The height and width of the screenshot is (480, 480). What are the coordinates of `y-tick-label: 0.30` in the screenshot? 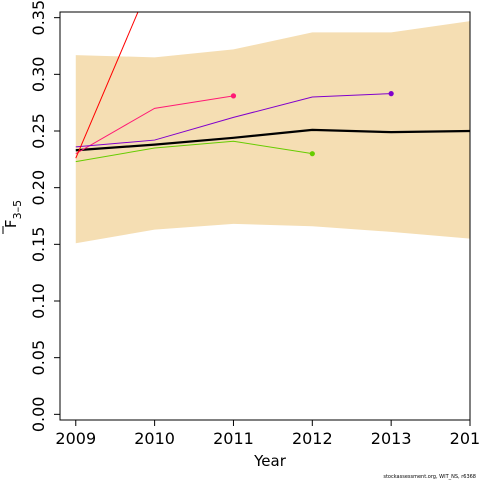 It's located at (38, 75).